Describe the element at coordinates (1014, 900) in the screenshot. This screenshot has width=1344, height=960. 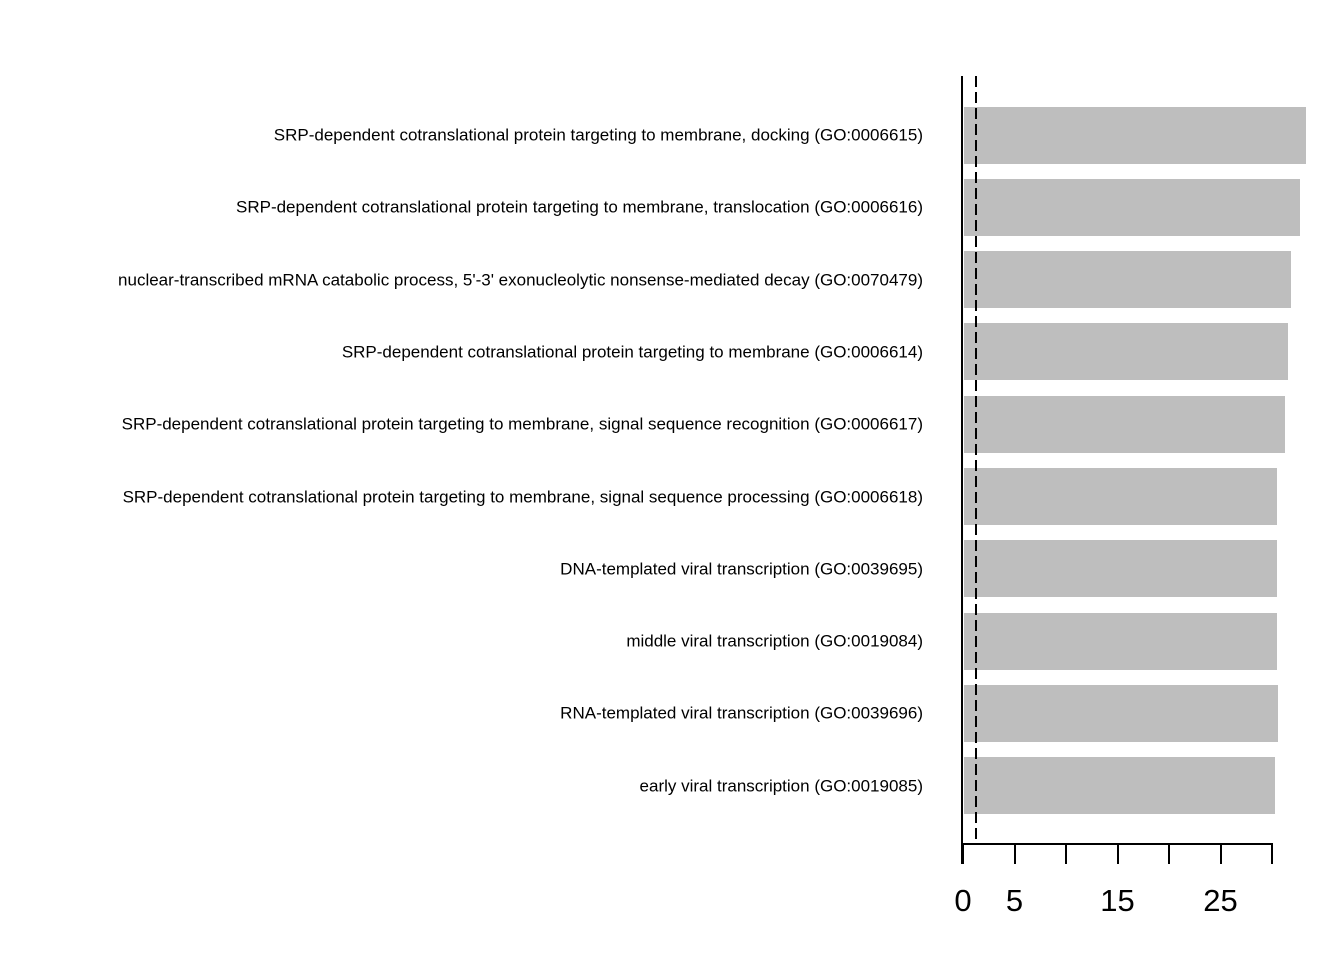
I see `x-axis-tick-label: 5` at that location.